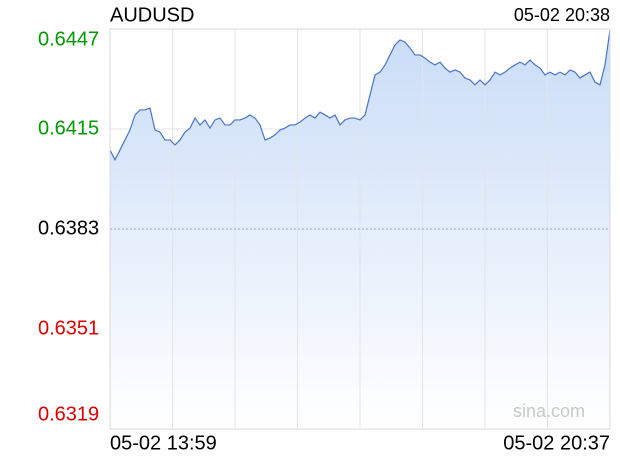 This screenshot has width=620, height=460. Describe the element at coordinates (562, 15) in the screenshot. I see `timestamp: 05-02 20:38` at that location.